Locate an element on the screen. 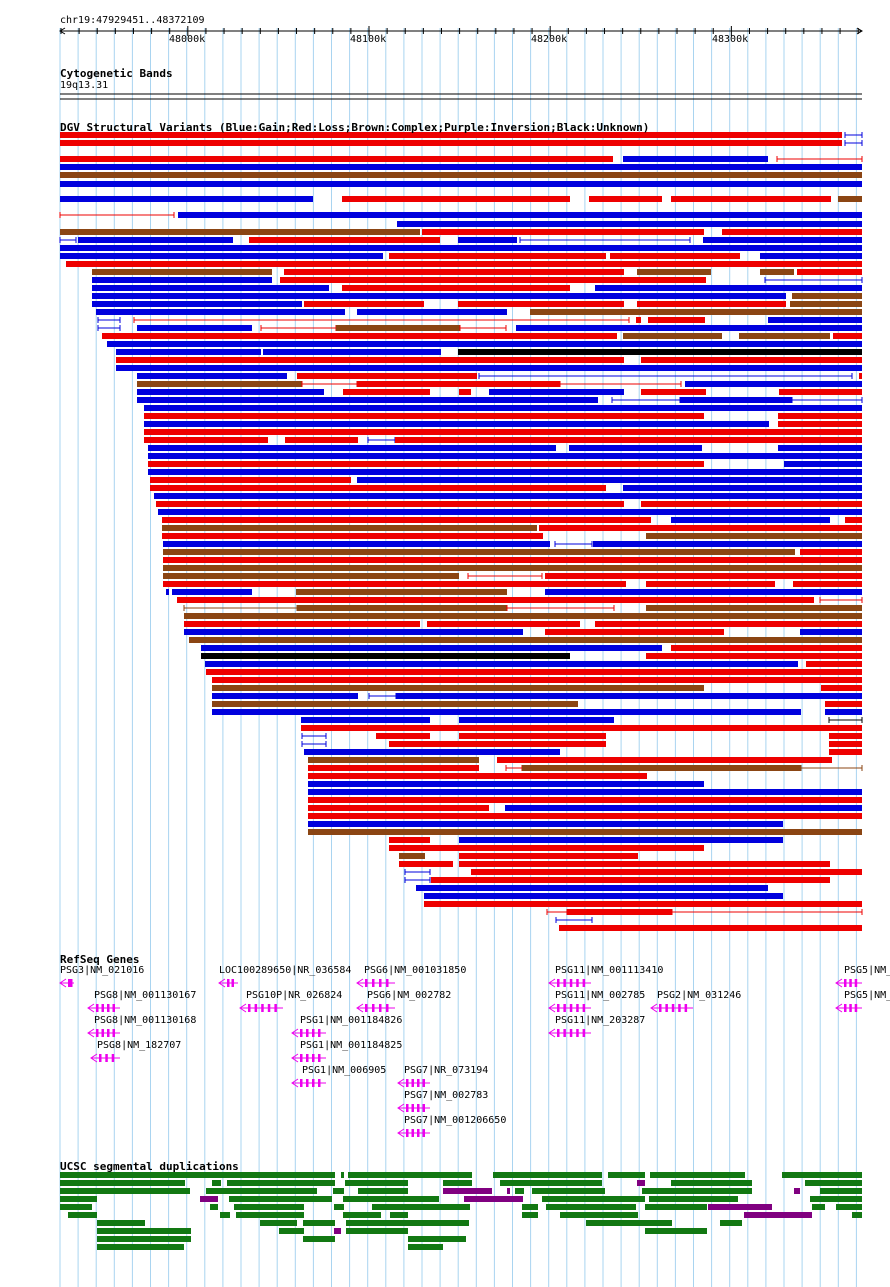 The image size is (890, 1287). coordinate-ruler is located at coordinates (461, 31).